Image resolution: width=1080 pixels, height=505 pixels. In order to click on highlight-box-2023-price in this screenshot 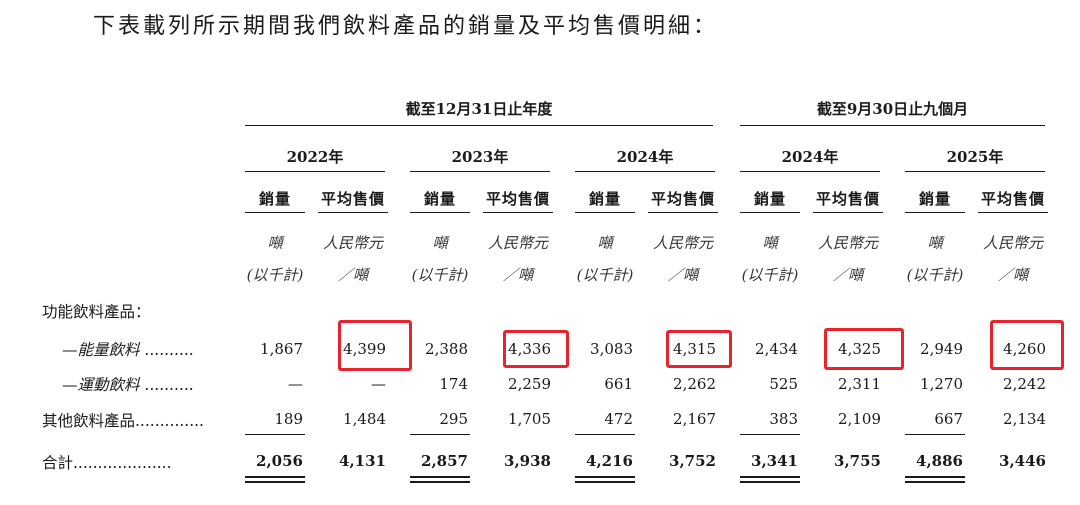, I will do `click(536, 349)`.